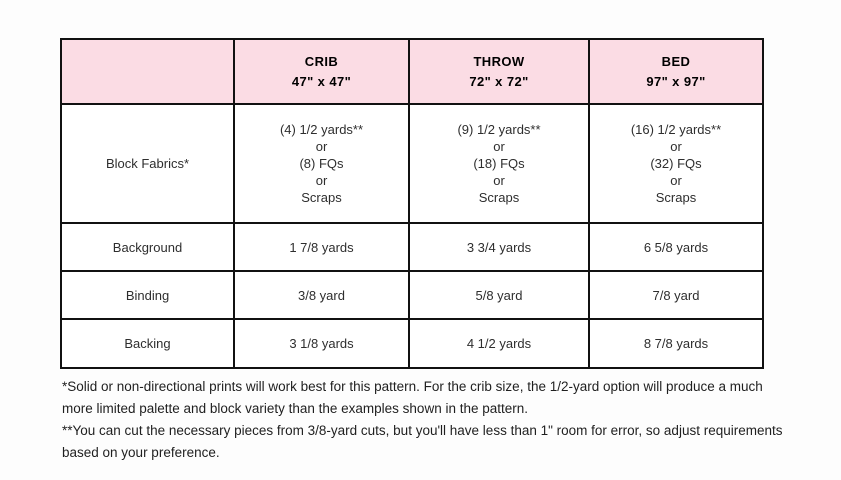 The width and height of the screenshot is (841, 480). What do you see at coordinates (499, 129) in the screenshot?
I see `cell-line: (9) 1/2 yards**` at bounding box center [499, 129].